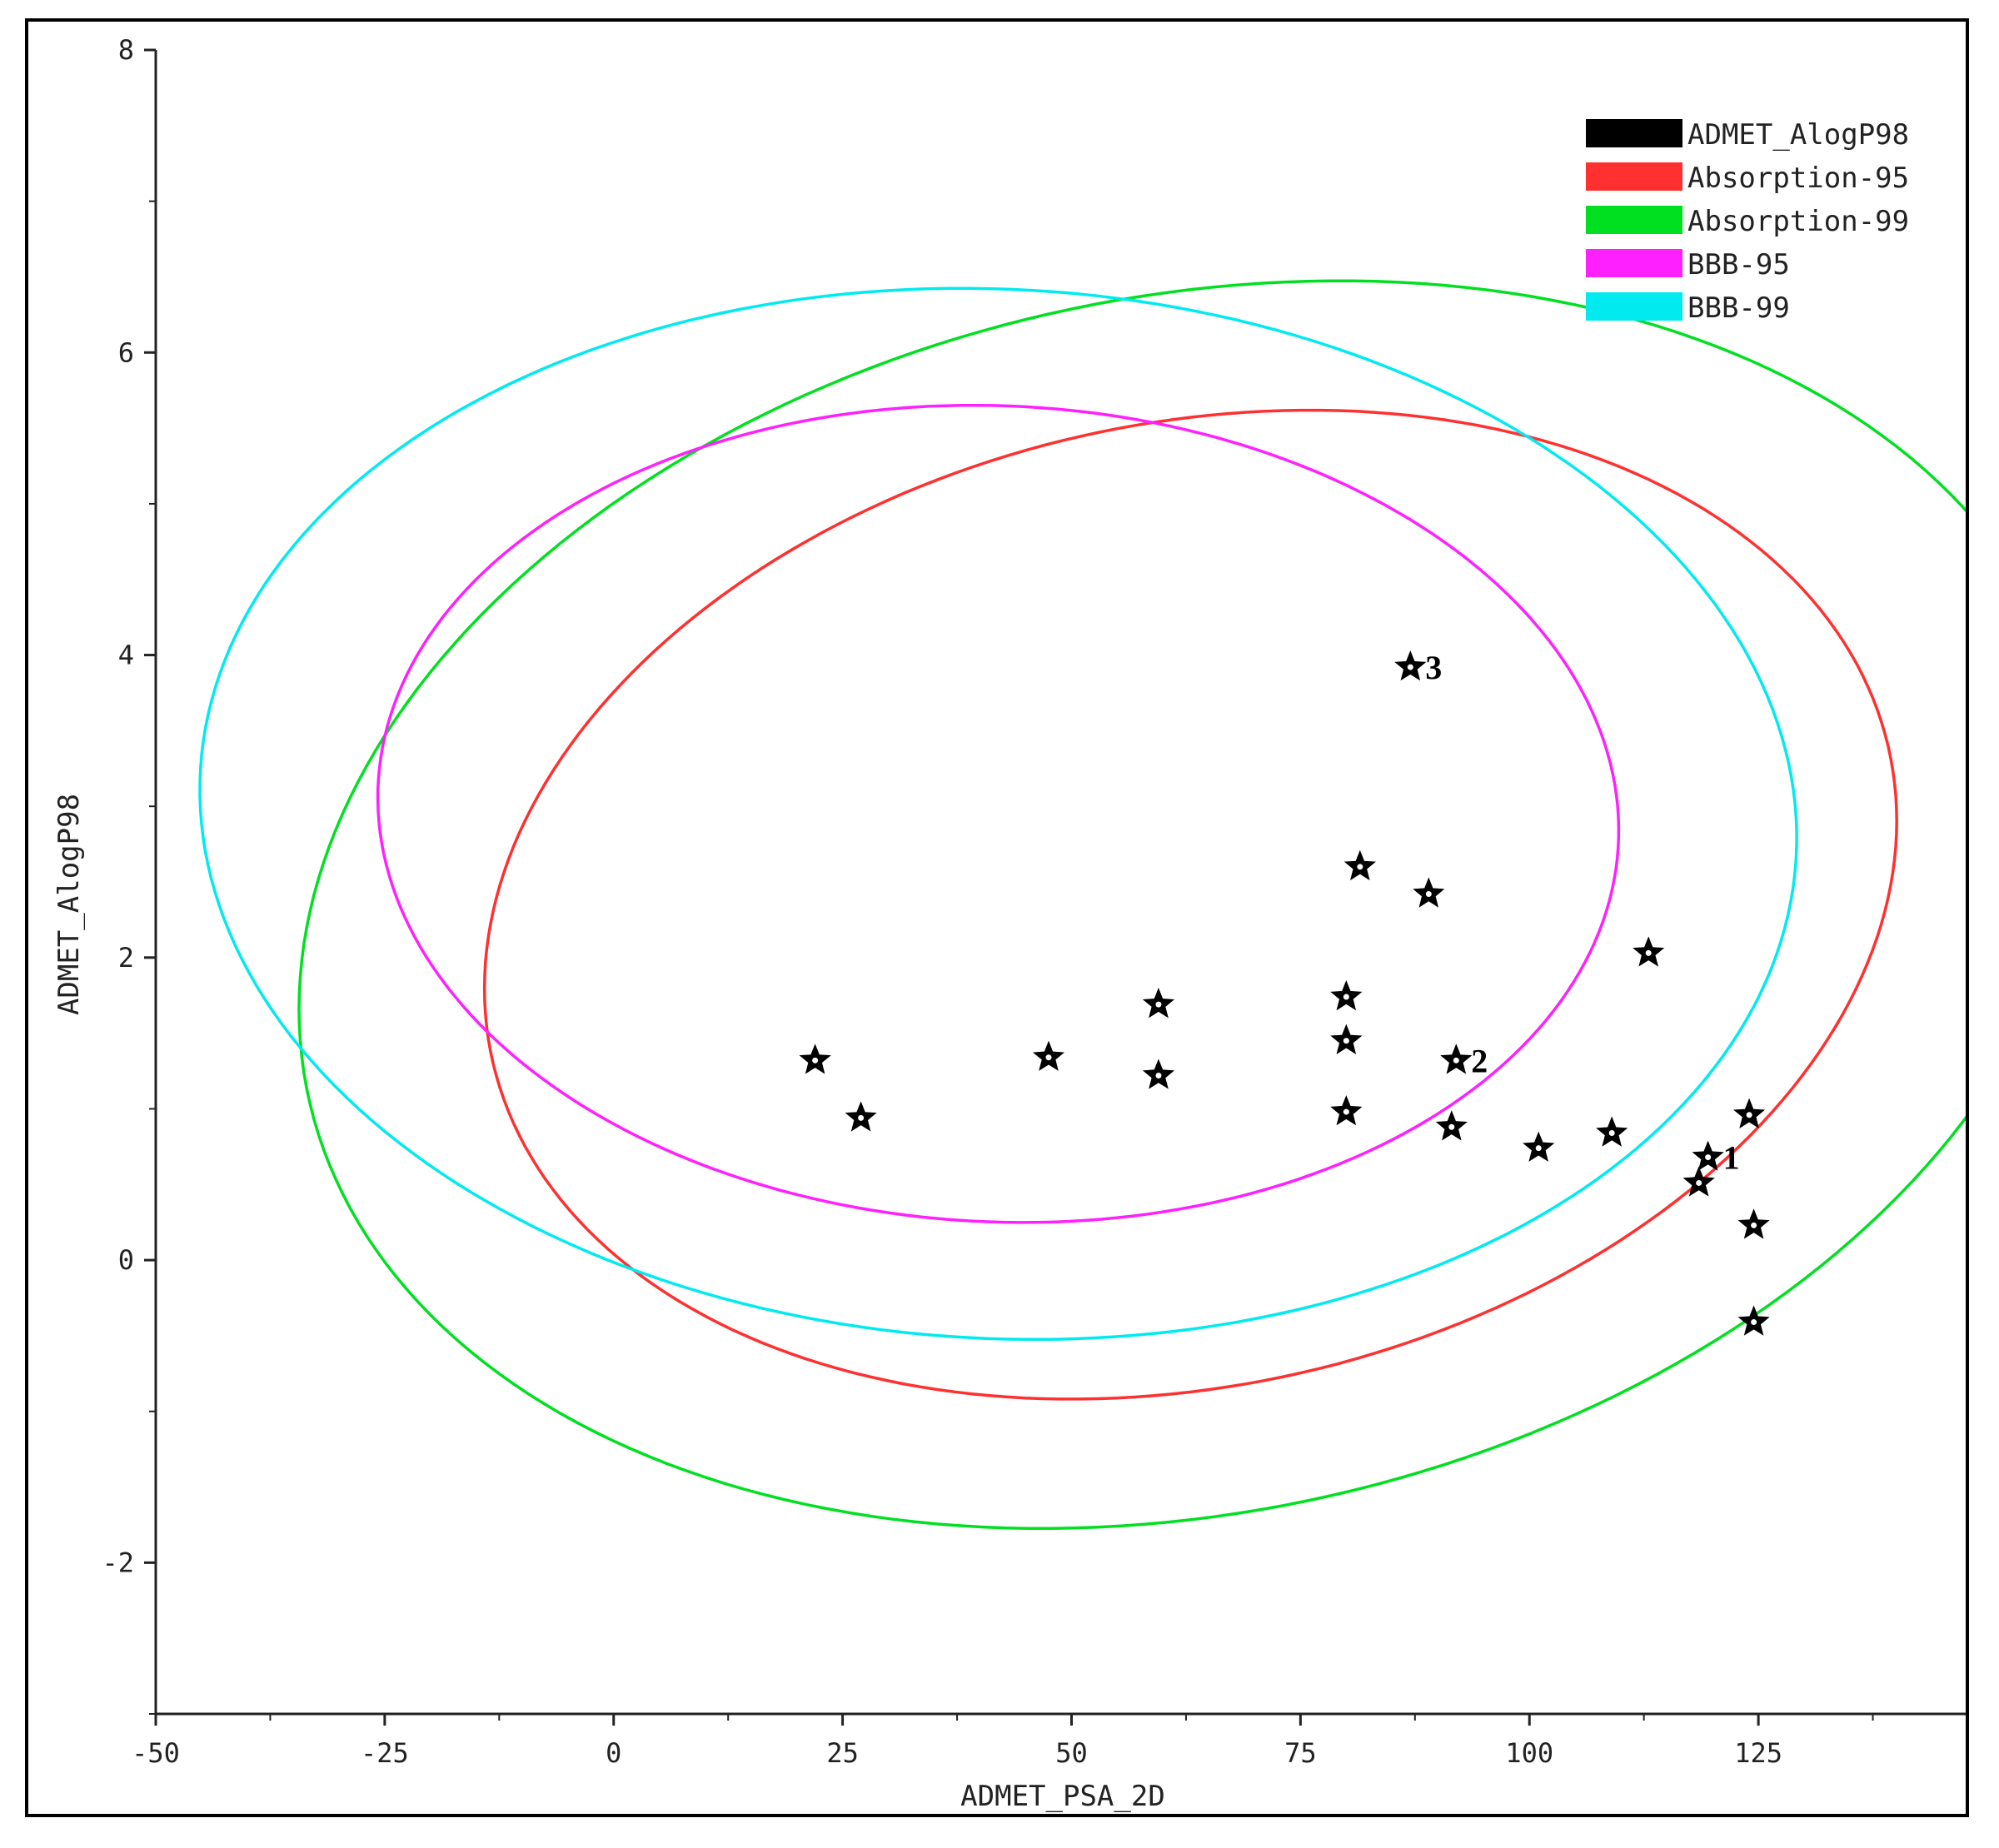 The width and height of the screenshot is (1999, 1848). Describe the element at coordinates (126, 958) in the screenshot. I see `y-tick-label: 2` at that location.